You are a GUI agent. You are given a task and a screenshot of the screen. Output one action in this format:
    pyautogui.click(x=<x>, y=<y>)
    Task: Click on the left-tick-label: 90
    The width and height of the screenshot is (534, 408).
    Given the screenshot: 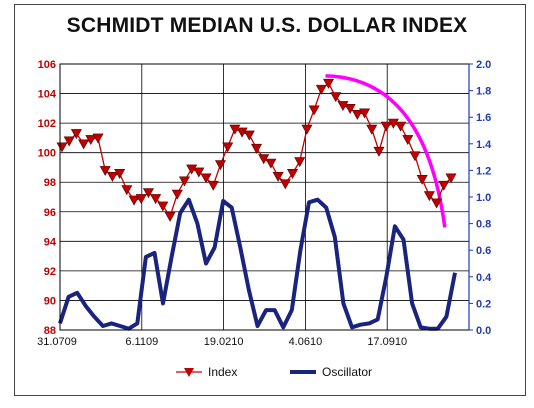 What is the action you would take?
    pyautogui.click(x=50, y=301)
    